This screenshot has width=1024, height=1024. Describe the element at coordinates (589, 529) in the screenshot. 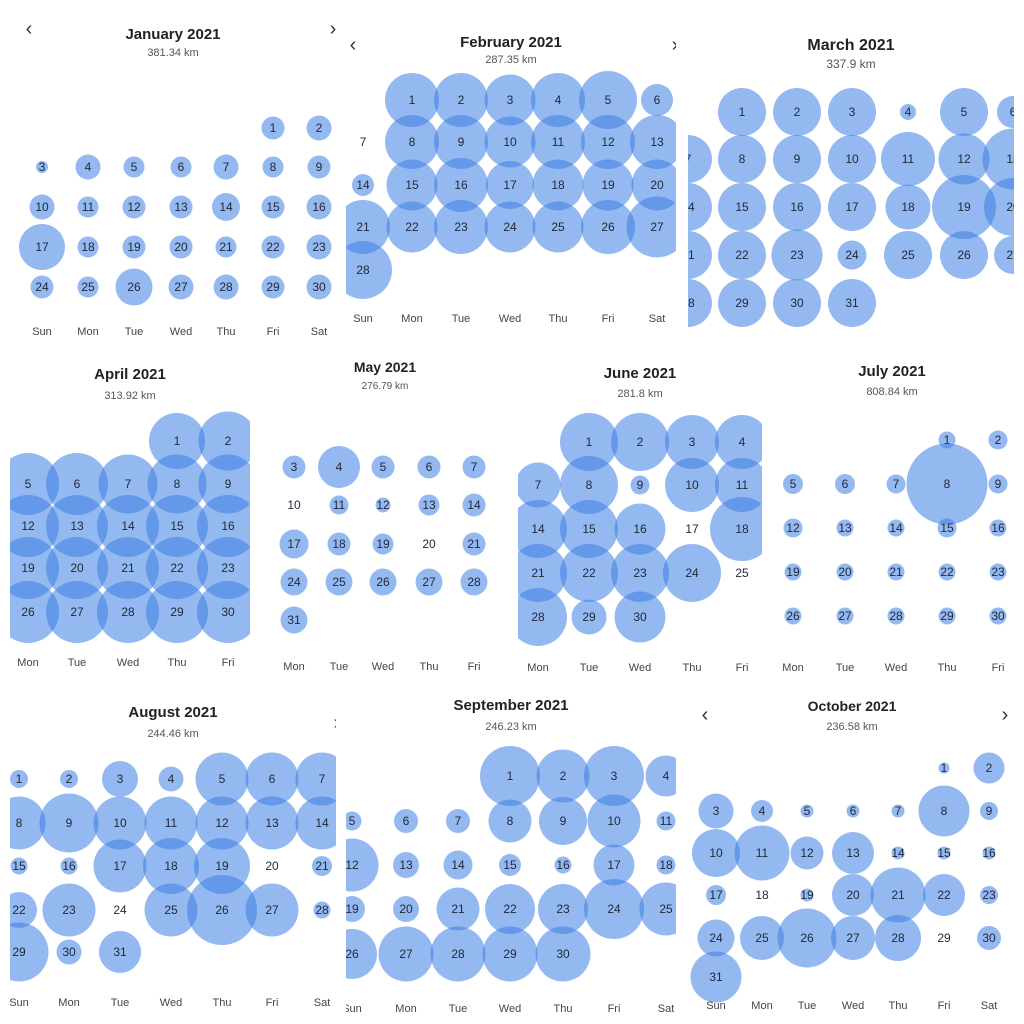

I see `day-number: 15` at that location.